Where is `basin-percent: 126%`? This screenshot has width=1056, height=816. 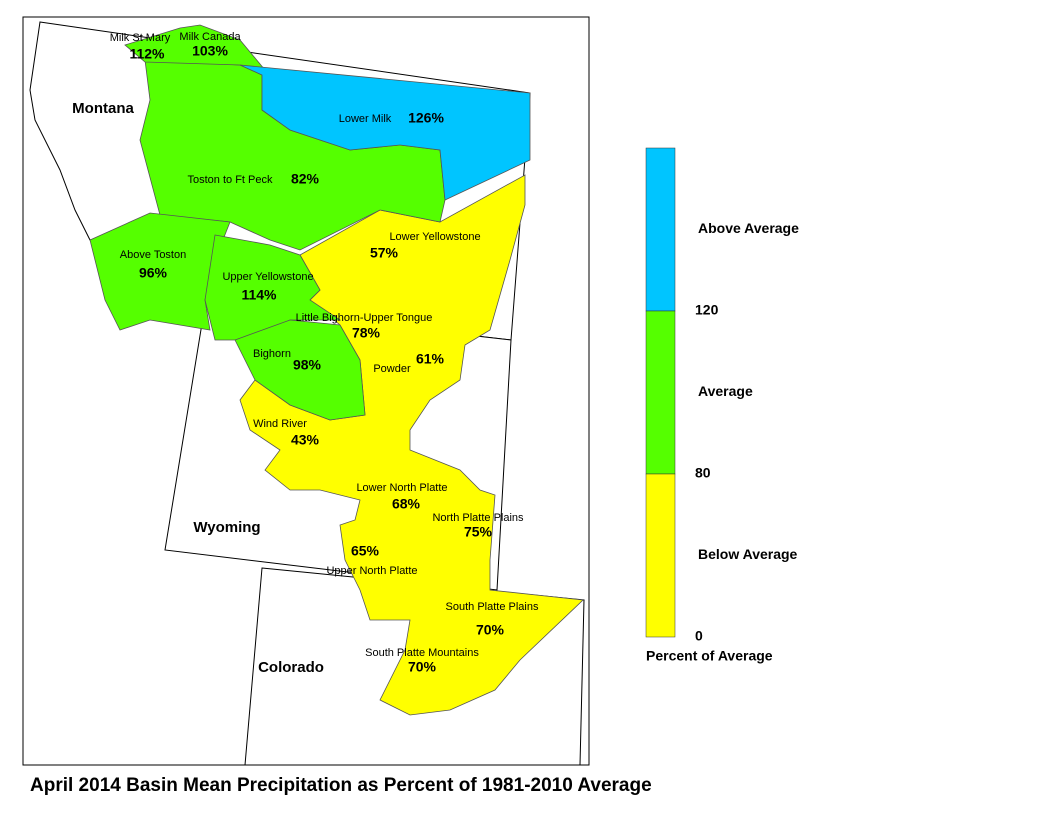
basin-percent: 126% is located at coordinates (426, 118).